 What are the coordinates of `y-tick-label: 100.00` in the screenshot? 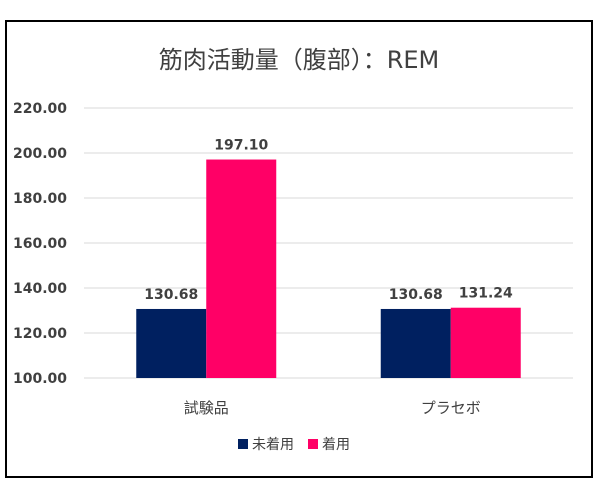 It's located at (40, 379).